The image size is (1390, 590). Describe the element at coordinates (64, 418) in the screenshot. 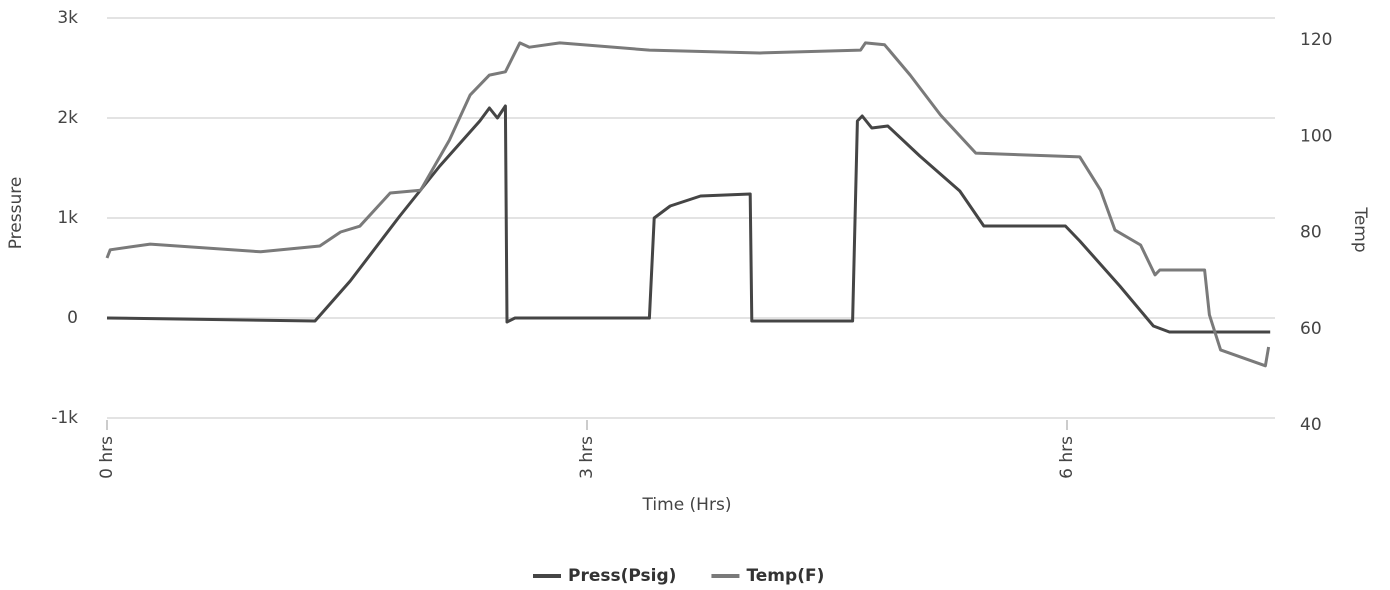

I see `y-tick-label: -1k` at that location.